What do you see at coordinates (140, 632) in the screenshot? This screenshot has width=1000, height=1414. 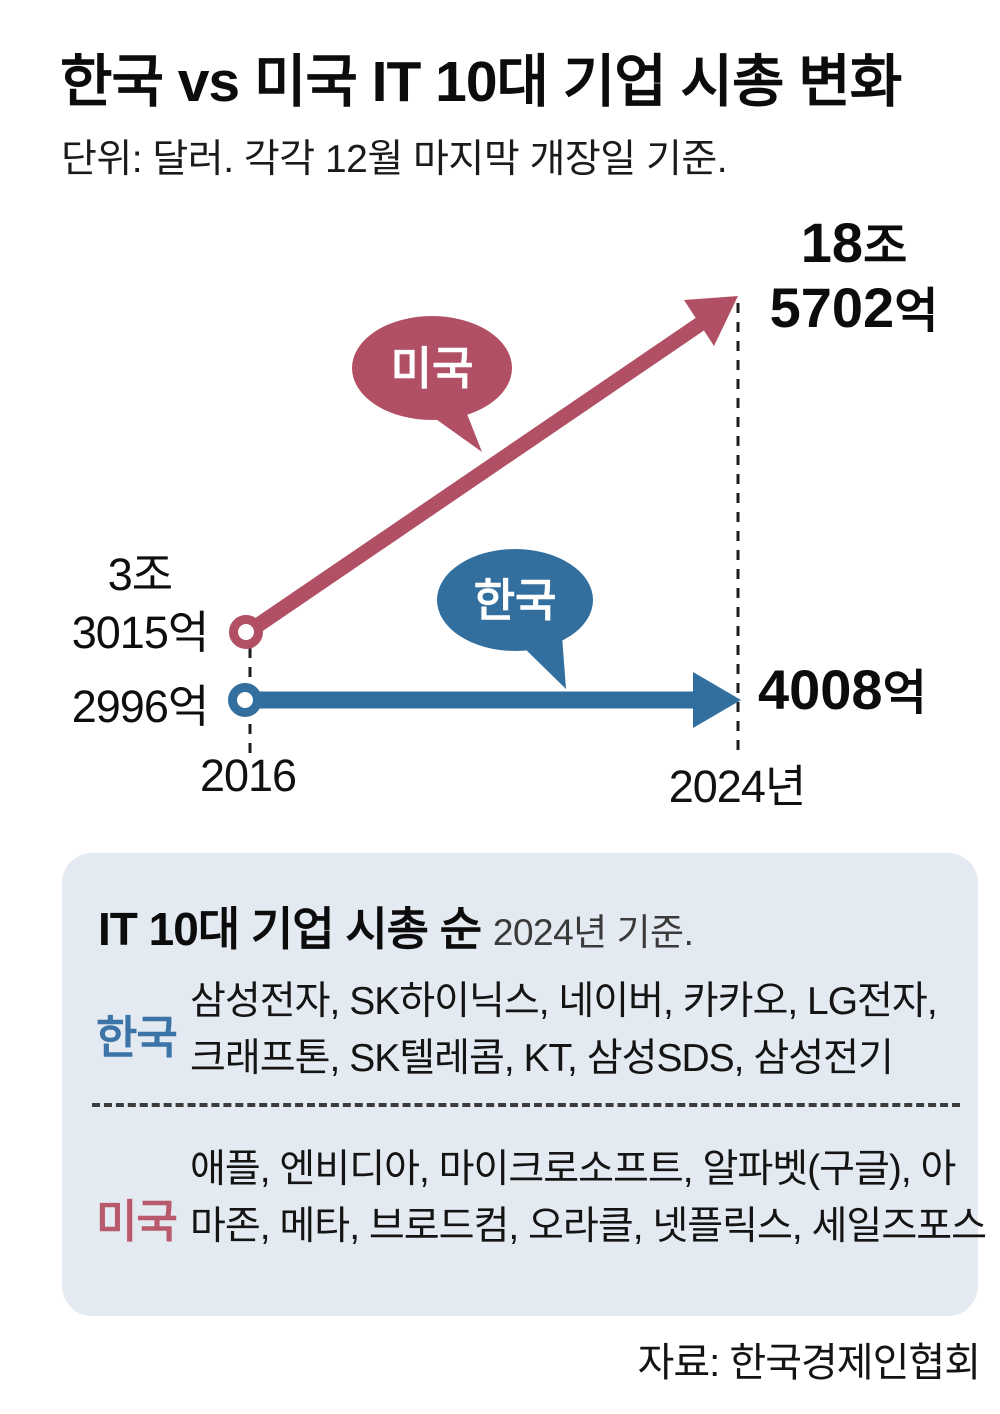 I see `us-start-value-line2: 3015억` at bounding box center [140, 632].